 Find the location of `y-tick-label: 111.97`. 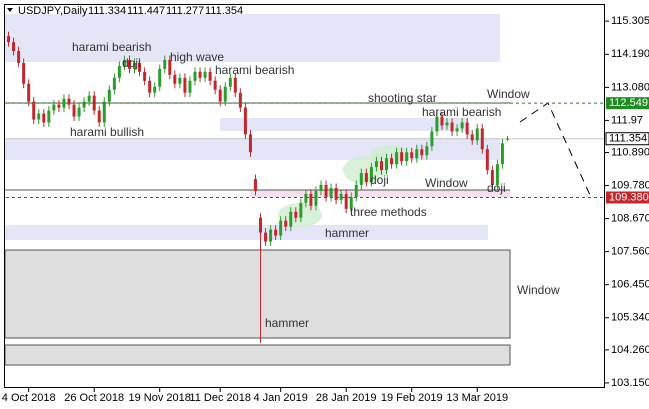

y-tick-label: 111.97 is located at coordinates (627, 120).